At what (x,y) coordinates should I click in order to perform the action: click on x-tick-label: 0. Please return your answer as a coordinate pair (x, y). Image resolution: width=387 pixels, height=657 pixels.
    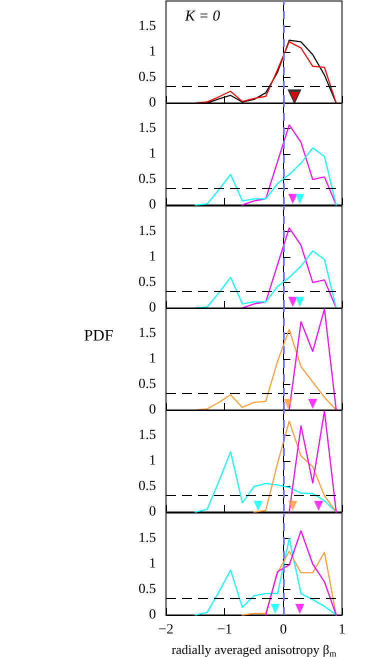
    Looking at the image, I should click on (283, 629).